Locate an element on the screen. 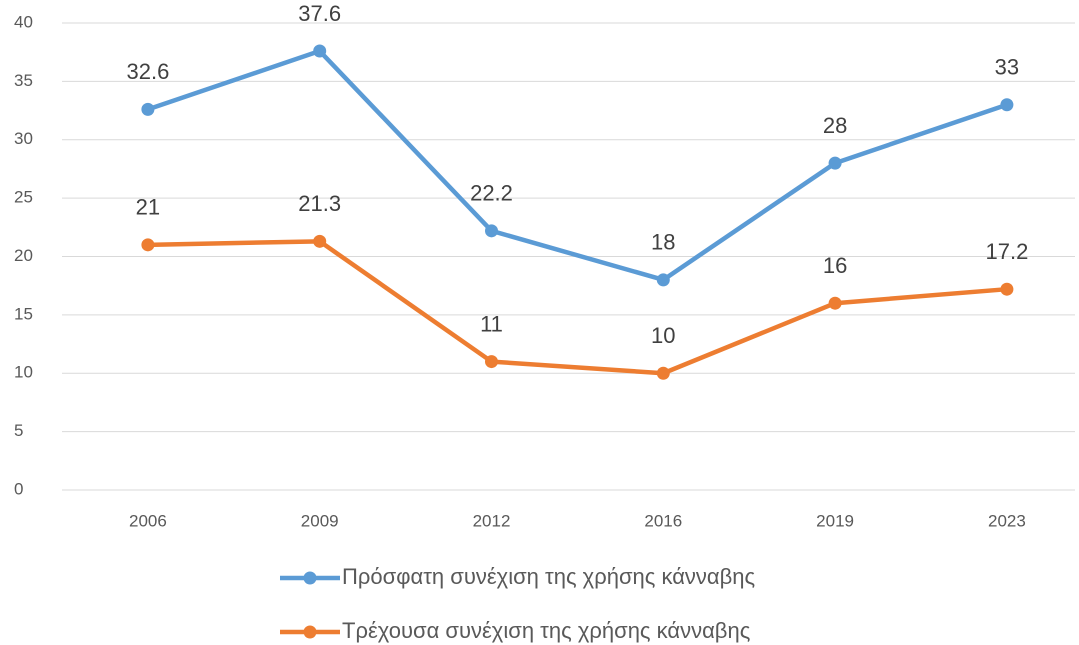 The height and width of the screenshot is (645, 1079). y-tick-label: 35 is located at coordinates (23, 80).